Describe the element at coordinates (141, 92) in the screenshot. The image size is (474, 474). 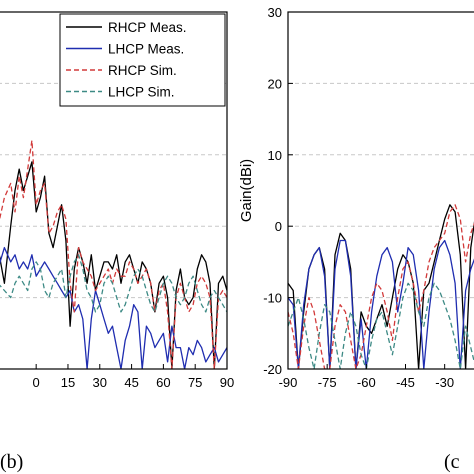
I see `legend-entry-lhcp-sim: LHCP Sim.` at that location.